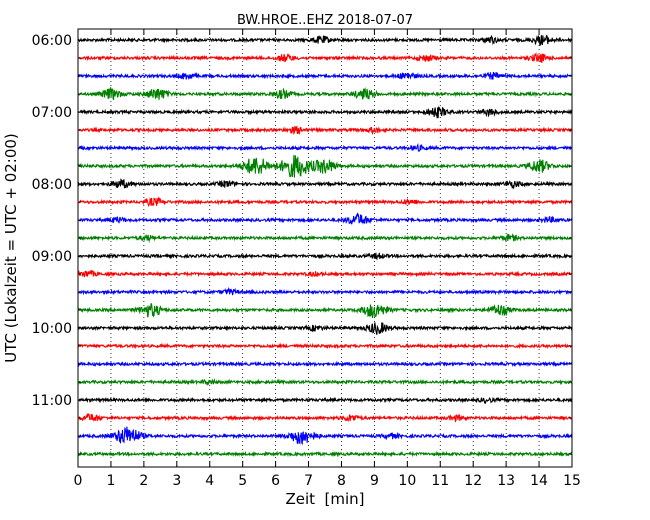 This screenshot has height=520, width=650. I want to click on trace-06:00, so click(325, 40).